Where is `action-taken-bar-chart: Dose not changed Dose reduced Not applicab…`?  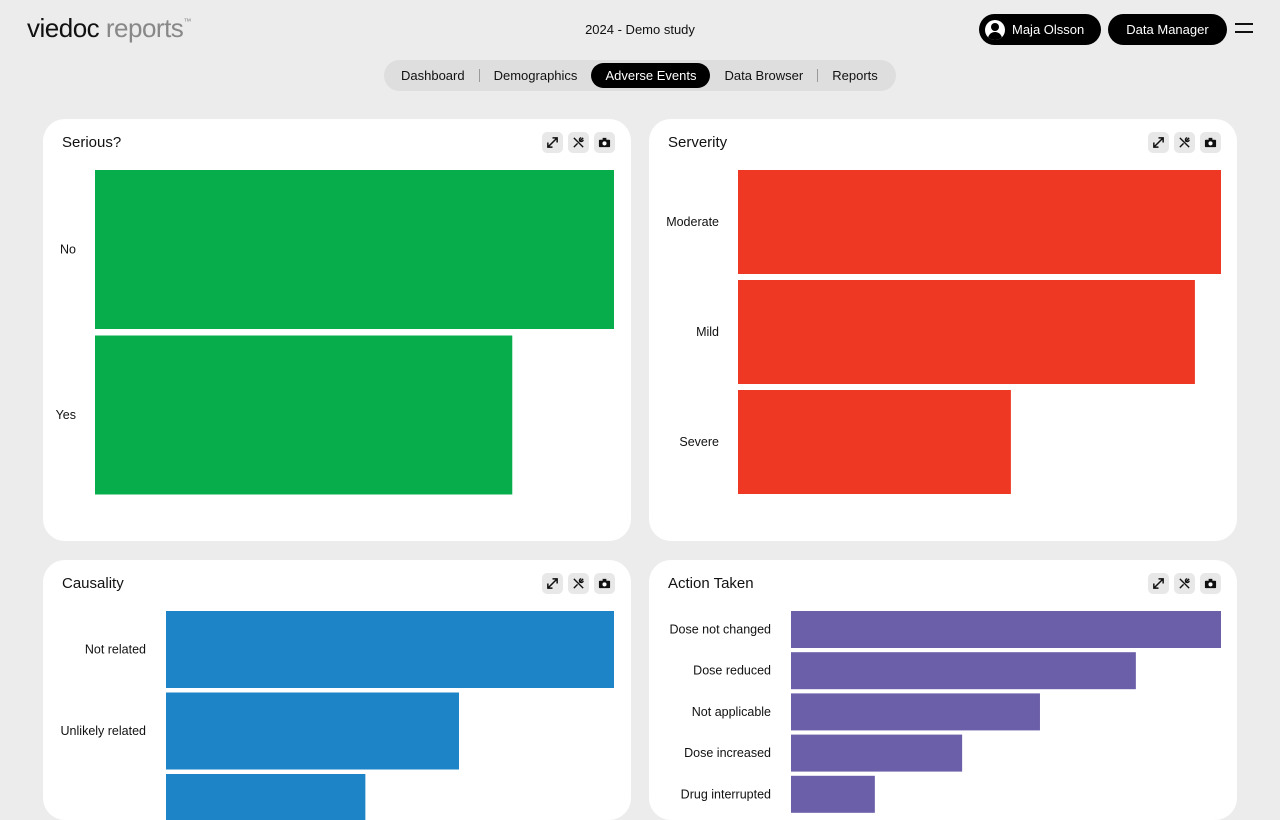
action-taken-bar-chart: Dose not changed Dose reduced Not applicab… is located at coordinates (945, 712).